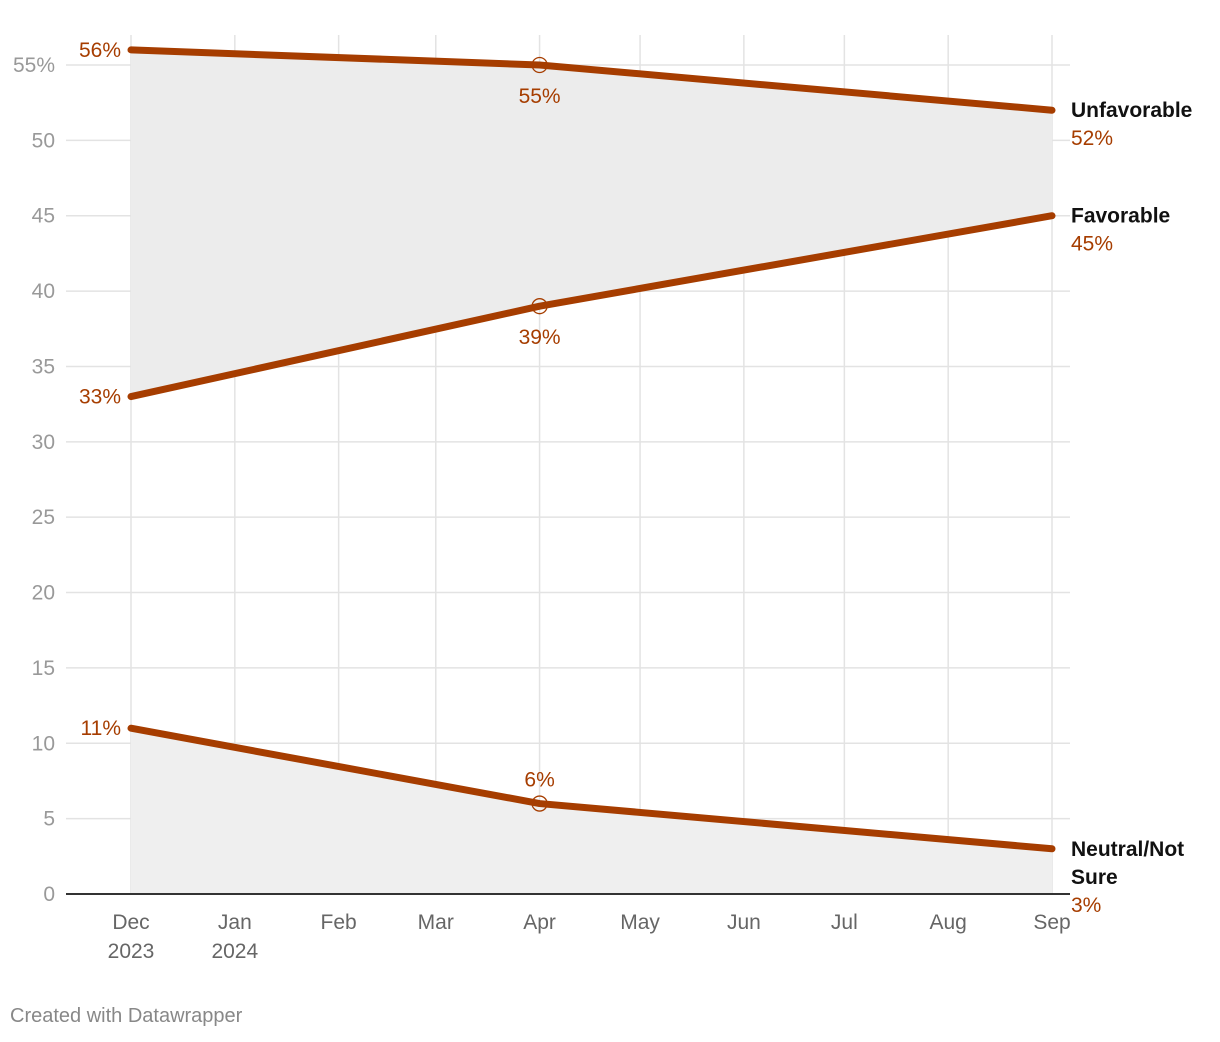 The image size is (1220, 1042). Describe the element at coordinates (43, 366) in the screenshot. I see `y-tick-label: 35` at that location.